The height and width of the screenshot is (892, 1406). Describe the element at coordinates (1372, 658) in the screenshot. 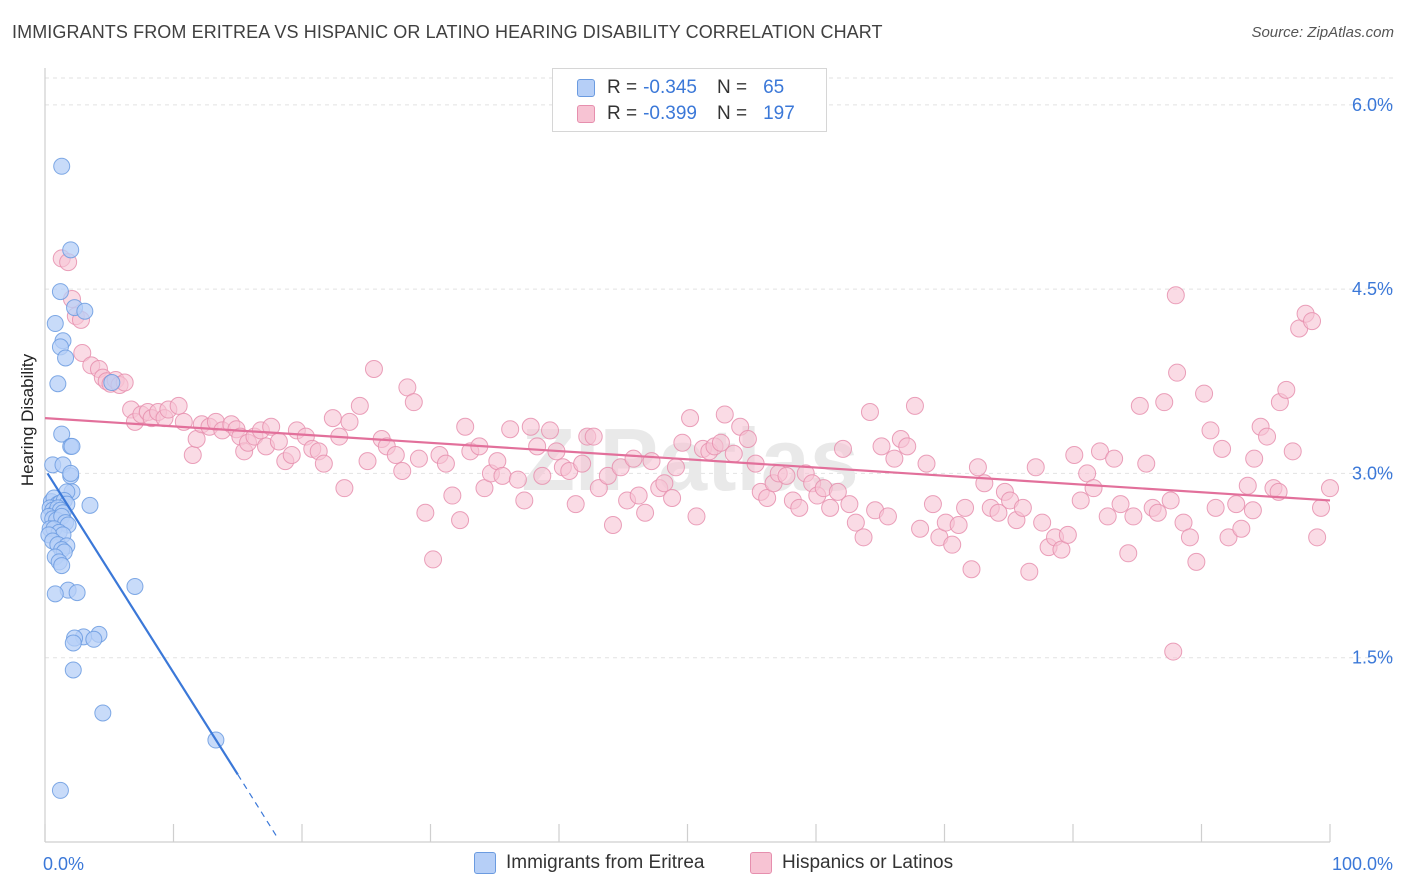

I see `y-tick-label: 1.5%` at that location.